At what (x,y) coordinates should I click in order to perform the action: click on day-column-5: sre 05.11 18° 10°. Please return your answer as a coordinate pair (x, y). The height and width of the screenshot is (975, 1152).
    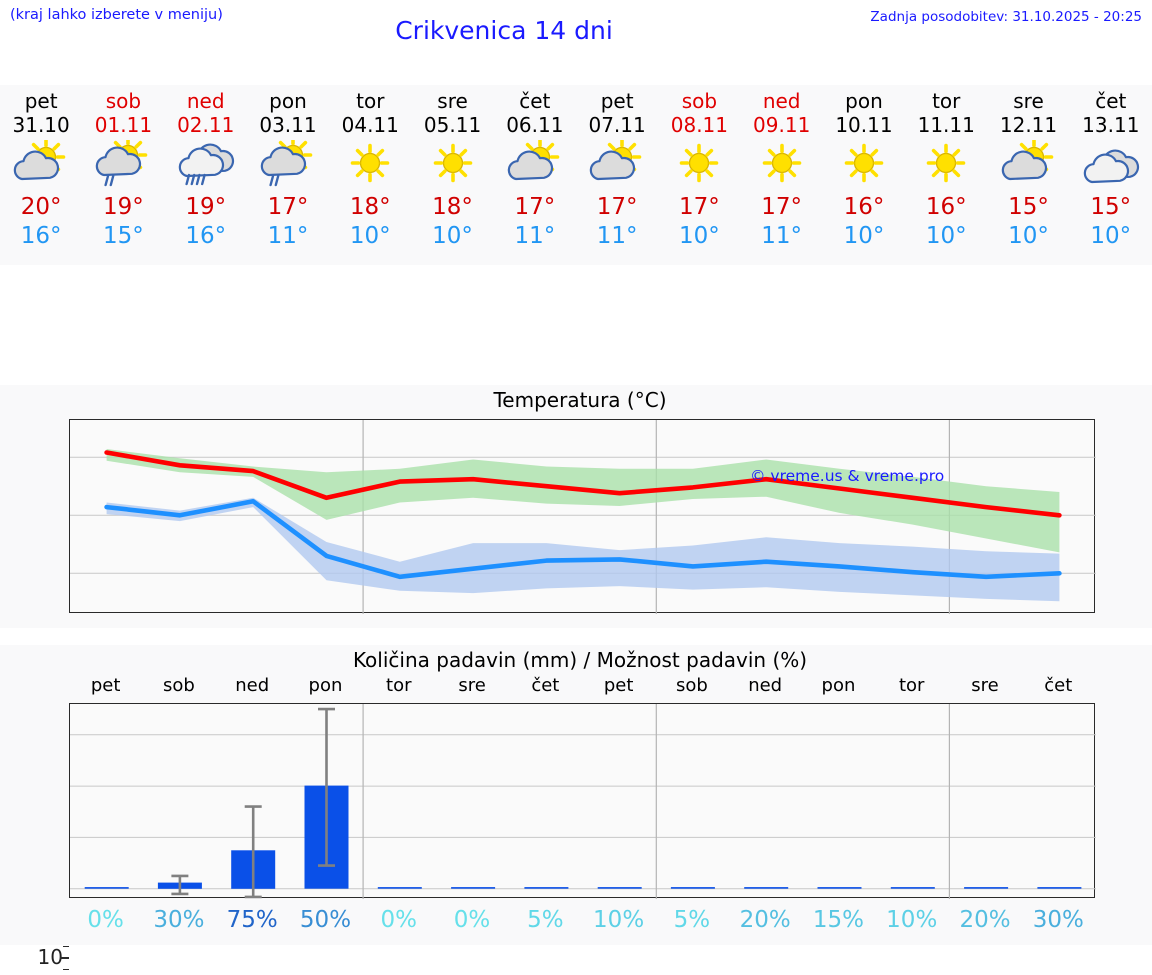
    Looking at the image, I should click on (452, 175).